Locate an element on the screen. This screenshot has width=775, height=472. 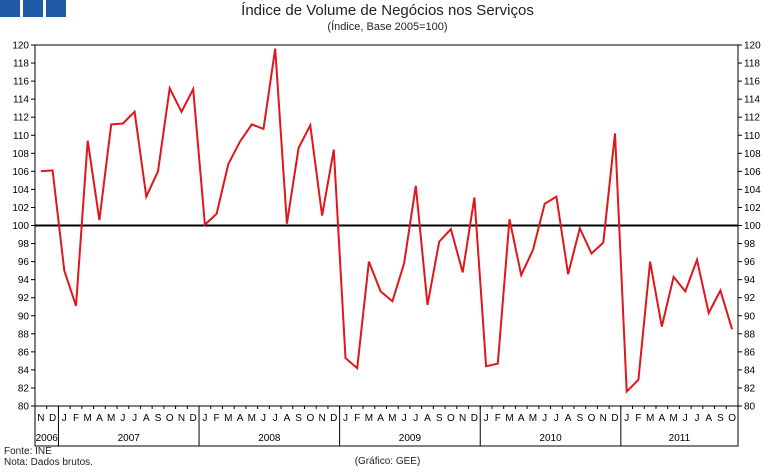
y-tick-label-left: 90 is located at coordinates (24, 316).